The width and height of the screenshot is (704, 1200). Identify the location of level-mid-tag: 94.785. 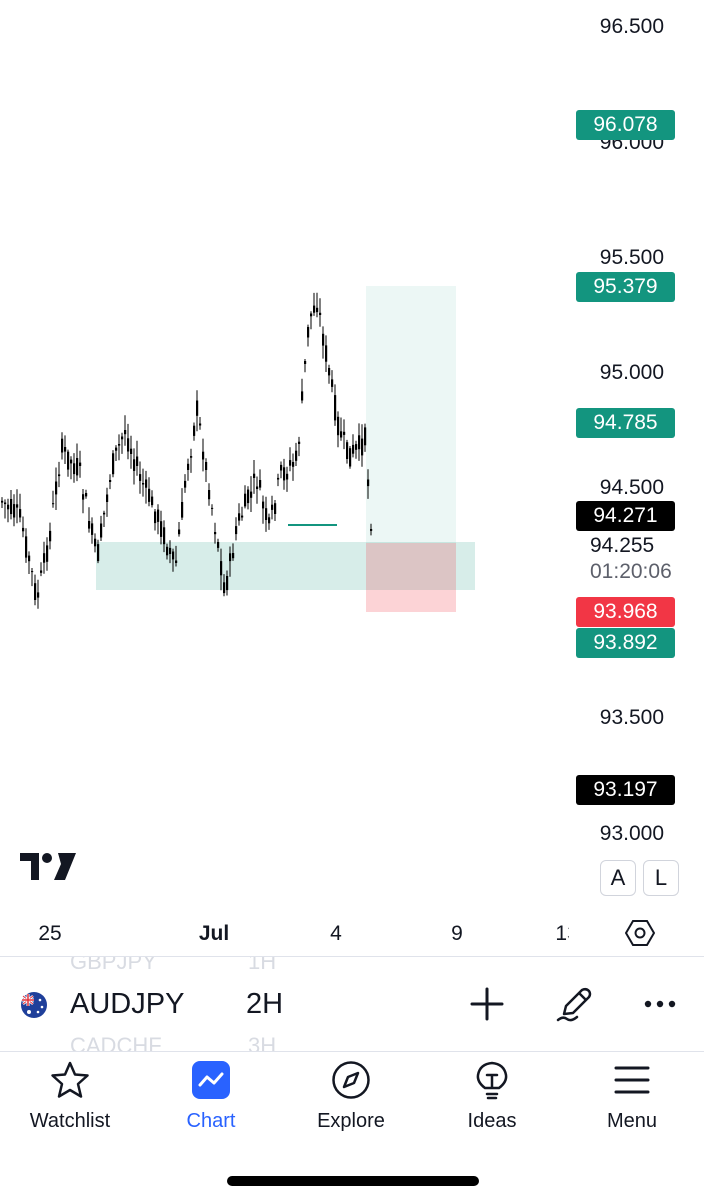
(625, 423).